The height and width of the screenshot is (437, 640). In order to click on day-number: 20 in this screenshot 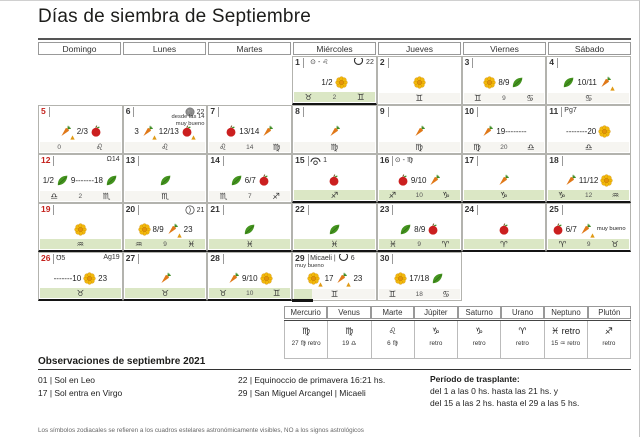, I will do `click(133, 210)`.